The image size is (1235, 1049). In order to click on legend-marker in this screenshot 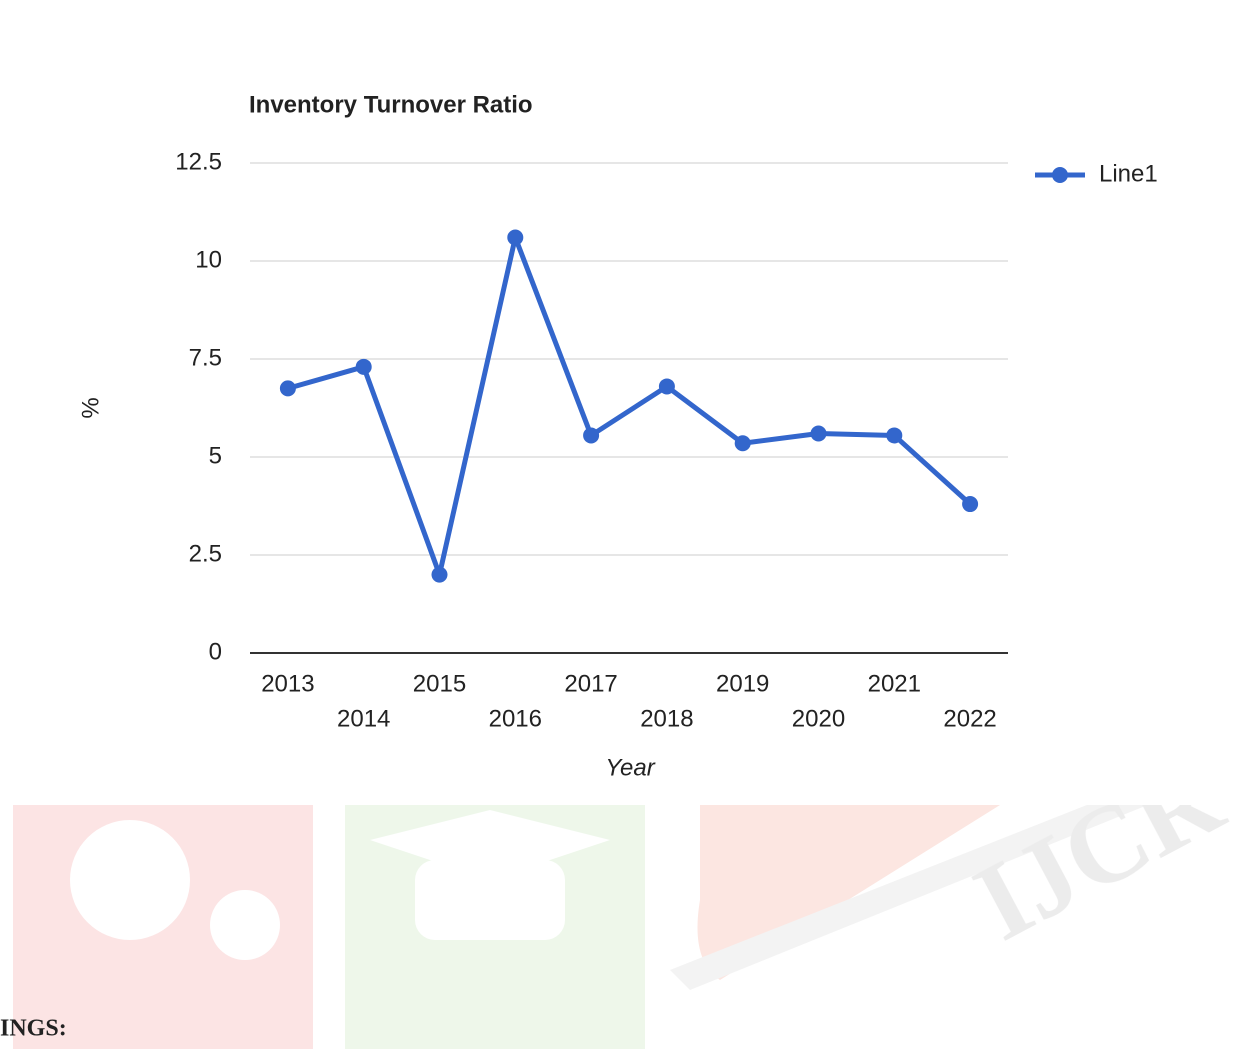, I will do `click(1060, 175)`.